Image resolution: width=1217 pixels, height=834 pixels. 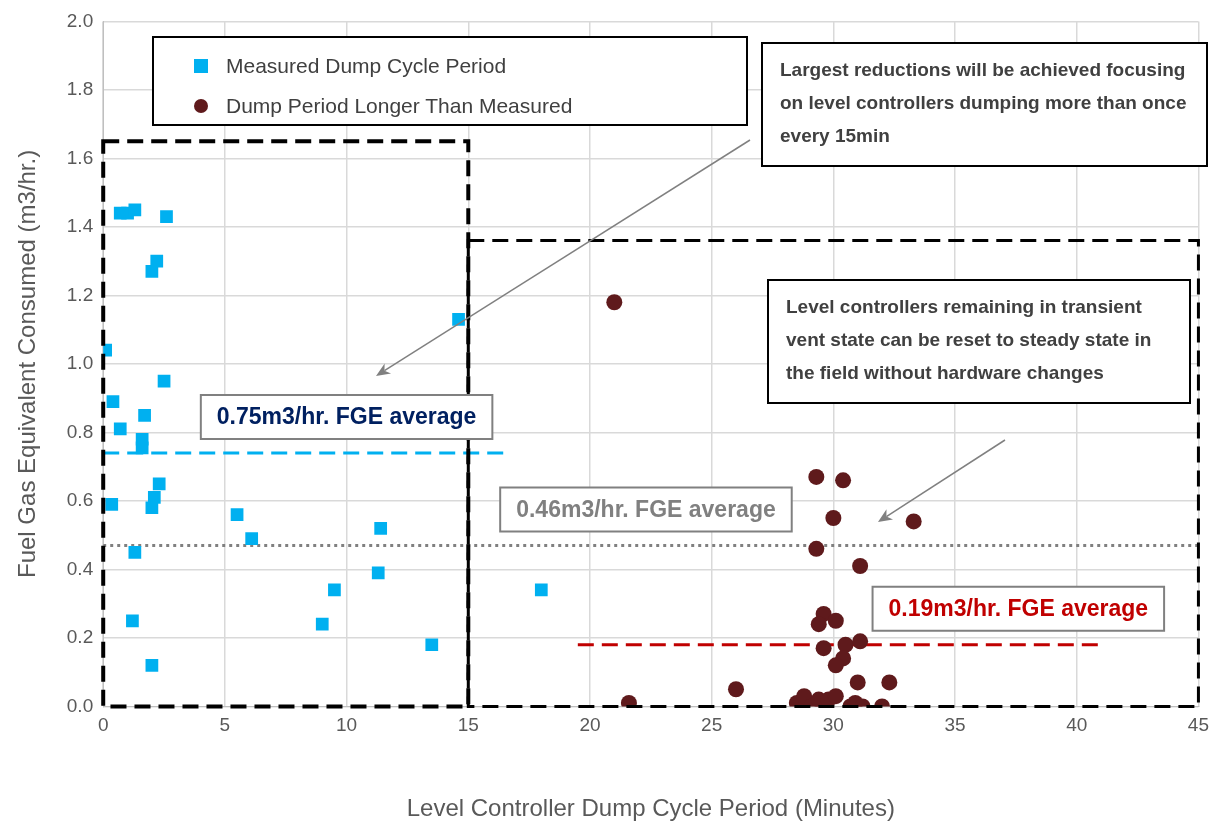 I want to click on y-tick-label: 1.4, so click(x=80, y=226).